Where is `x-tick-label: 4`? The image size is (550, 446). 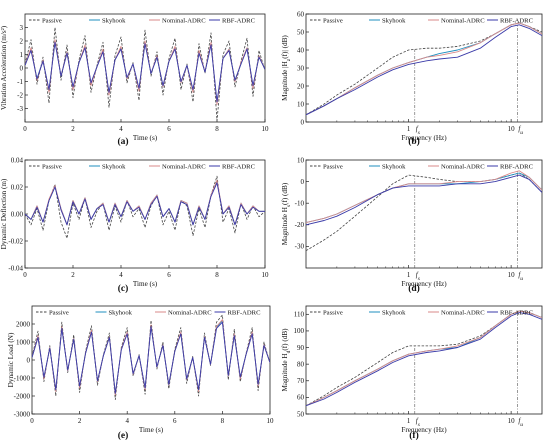 x-tick-label: 4 is located at coordinates (127, 421).